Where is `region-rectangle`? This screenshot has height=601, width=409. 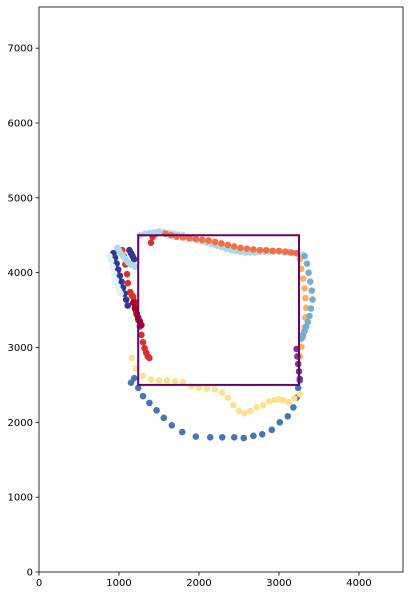 region-rectangle is located at coordinates (218, 310).